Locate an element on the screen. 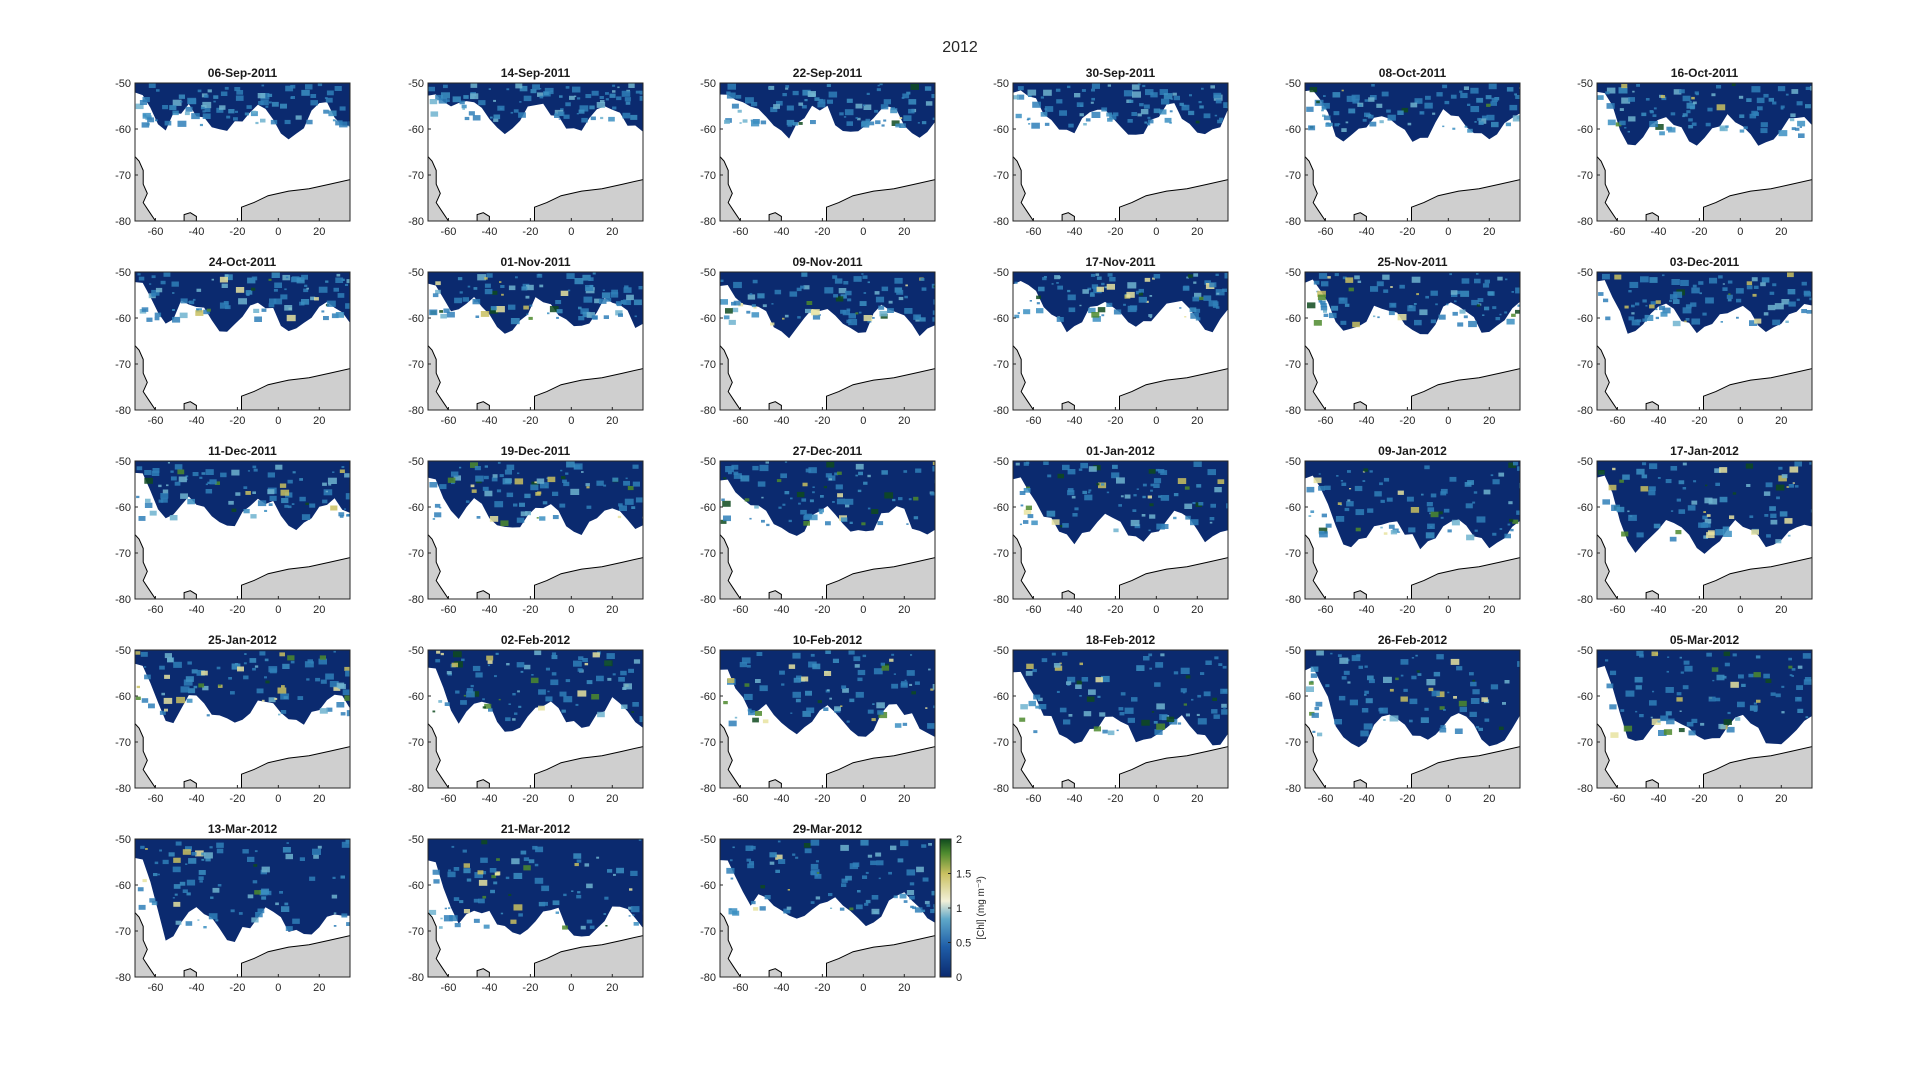 Image resolution: width=1920 pixels, height=1083 pixels. axes-box is located at coordinates (535, 341).